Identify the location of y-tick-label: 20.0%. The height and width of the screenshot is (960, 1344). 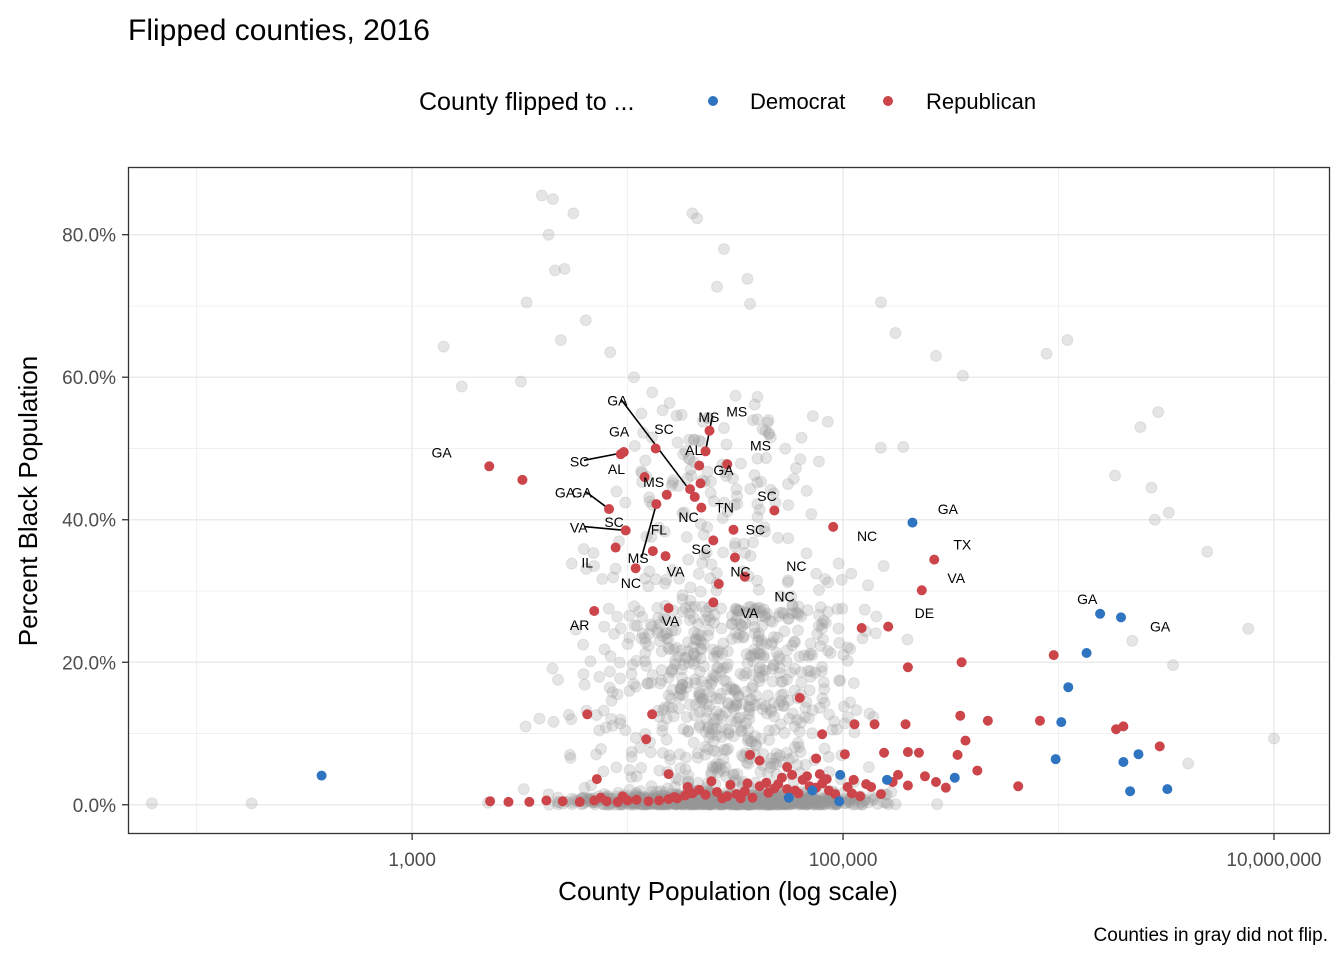
(89, 663).